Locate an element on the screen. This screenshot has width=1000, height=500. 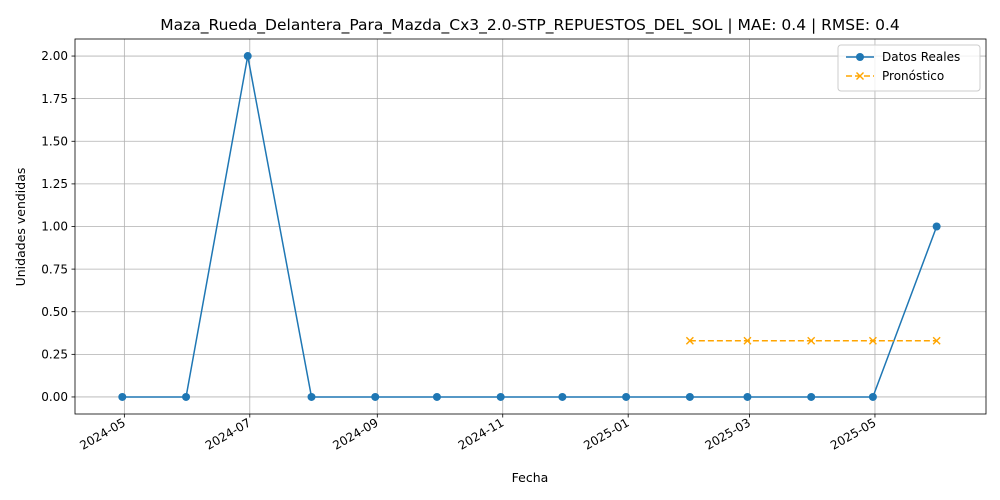
legend-marker-pronostico is located at coordinates (860, 76).